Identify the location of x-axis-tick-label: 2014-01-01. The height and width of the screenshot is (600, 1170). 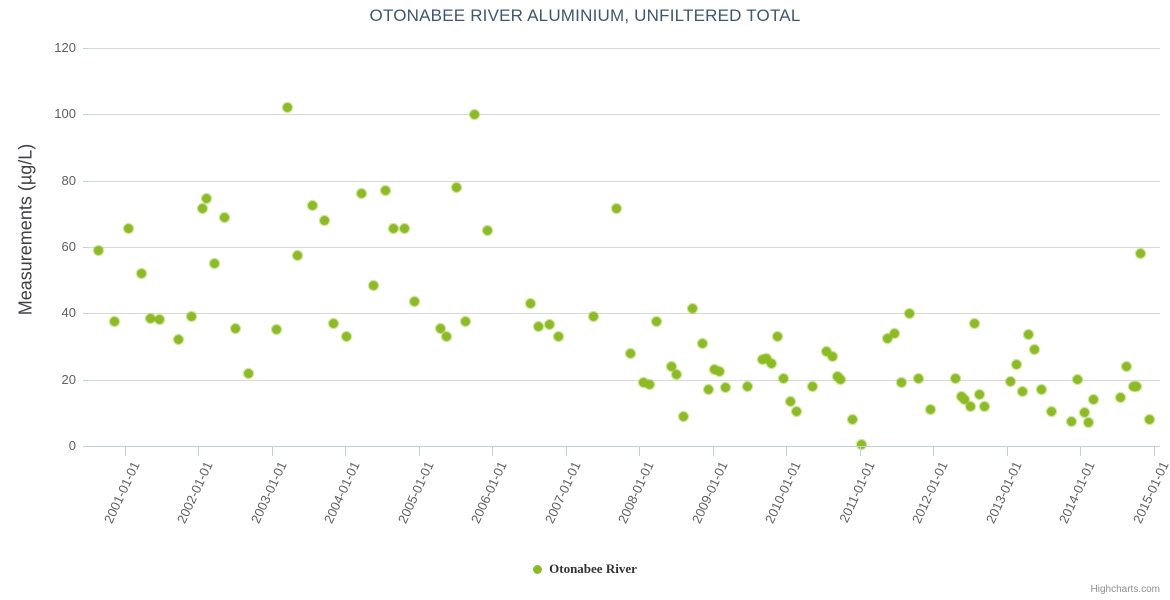
(1077, 492).